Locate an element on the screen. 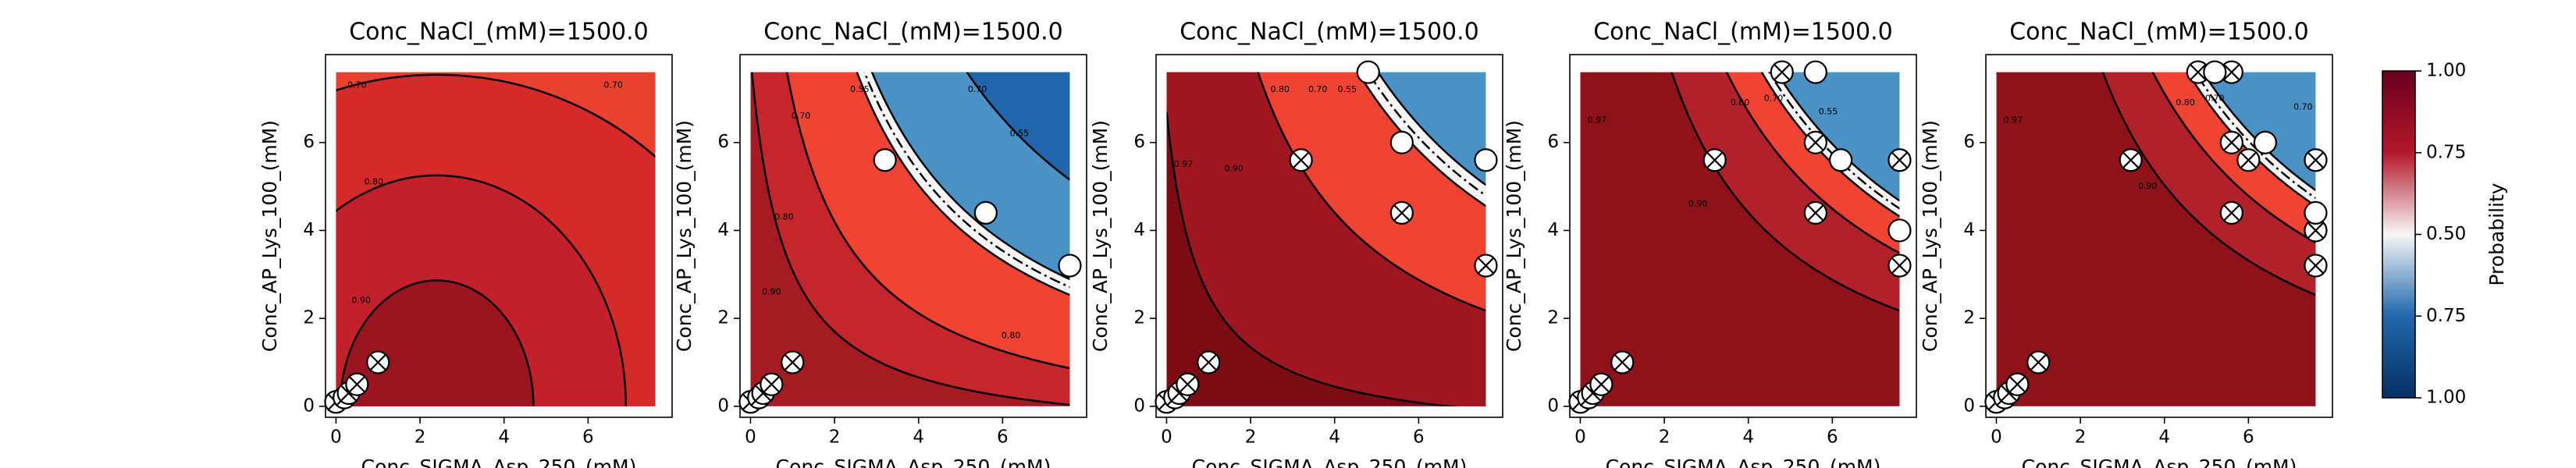 Image resolution: width=2576 pixels, height=468 pixels. contour-fill: 0.97 0.90 0.80 0.70 0.70 is located at coordinates (2156, 239).